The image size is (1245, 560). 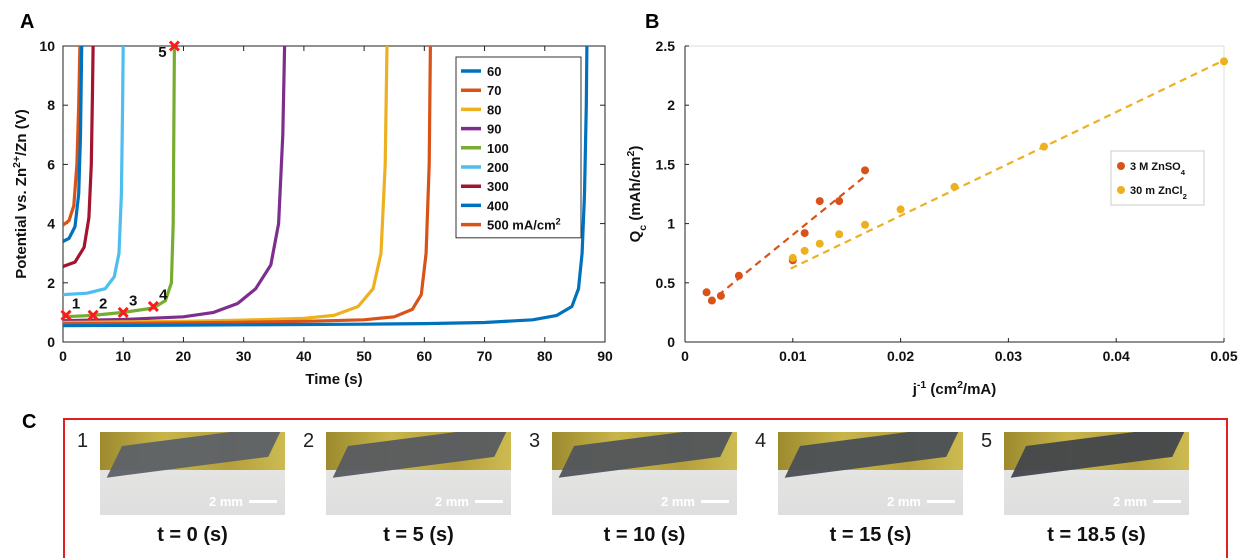 I want to click on y-tick-label-a: 6, so click(x=51, y=164).